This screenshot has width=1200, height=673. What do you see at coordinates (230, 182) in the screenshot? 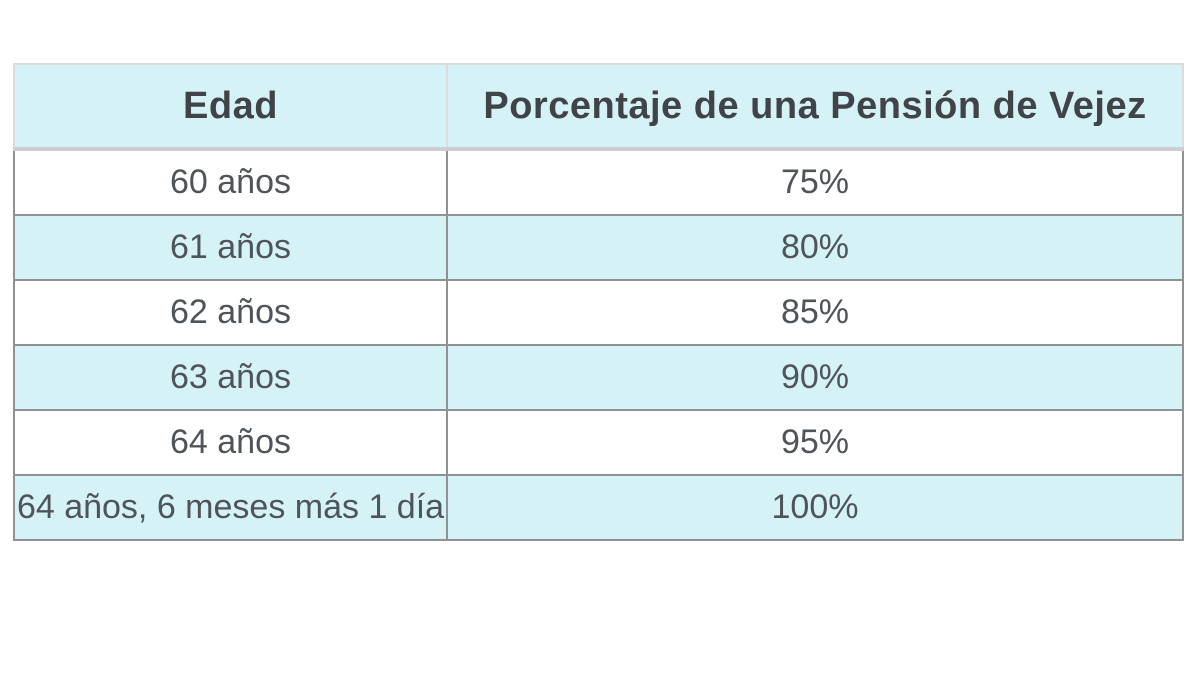
I see `edad-cell: 60 años` at bounding box center [230, 182].